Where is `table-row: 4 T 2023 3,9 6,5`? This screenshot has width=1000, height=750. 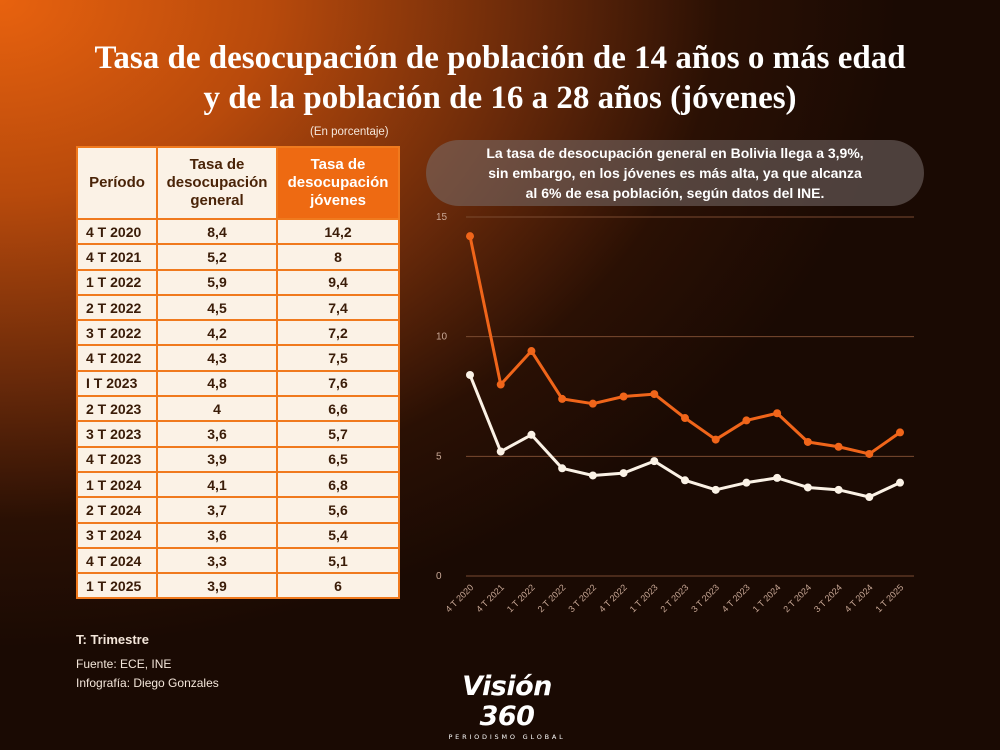 table-row: 4 T 2023 3,9 6,5 is located at coordinates (238, 459).